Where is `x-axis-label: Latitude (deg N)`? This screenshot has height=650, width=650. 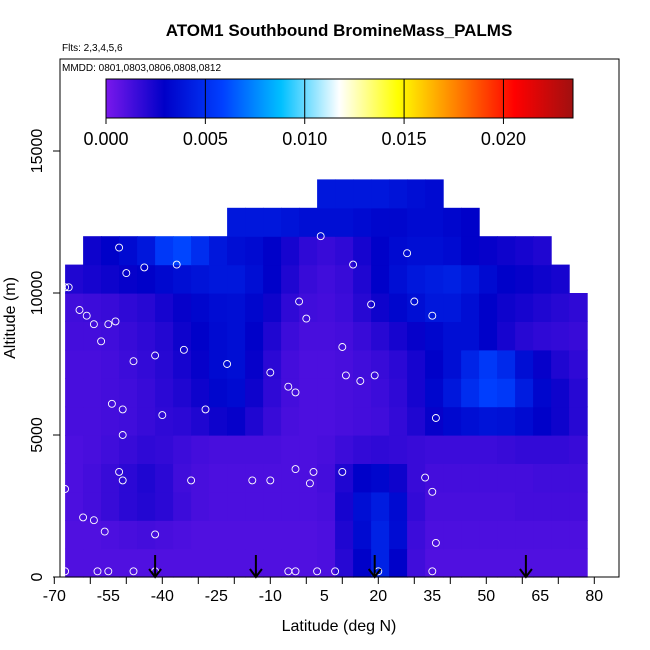
x-axis-label: Latitude (deg N) is located at coordinates (339, 626).